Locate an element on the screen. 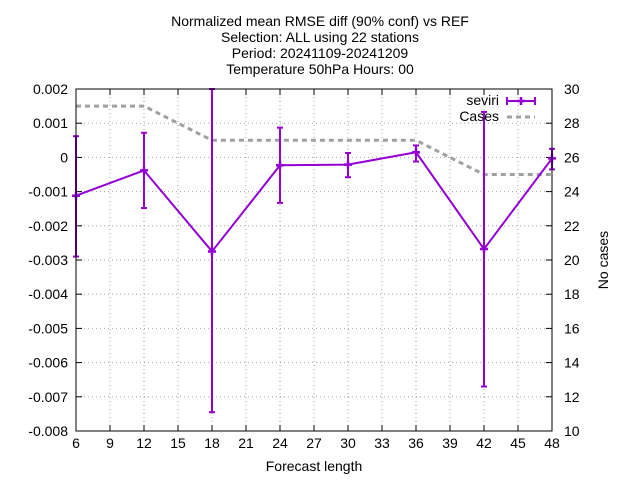  y2-tick-label: 30 is located at coordinates (572, 89).